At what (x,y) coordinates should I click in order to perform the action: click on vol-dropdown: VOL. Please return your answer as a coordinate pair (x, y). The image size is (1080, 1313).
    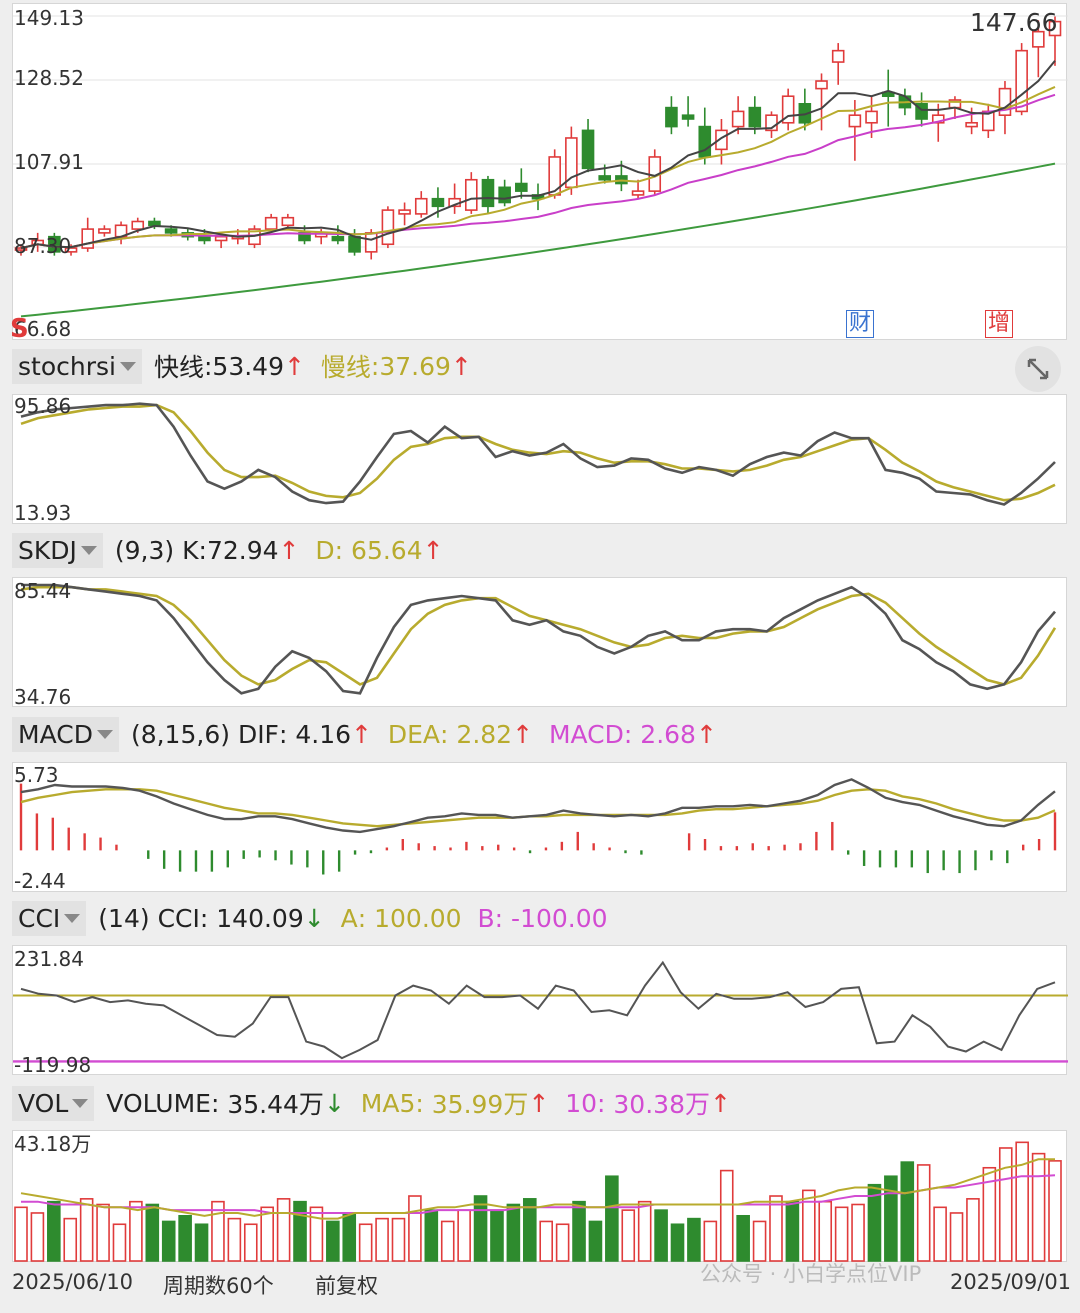
    Looking at the image, I should click on (53, 1103).